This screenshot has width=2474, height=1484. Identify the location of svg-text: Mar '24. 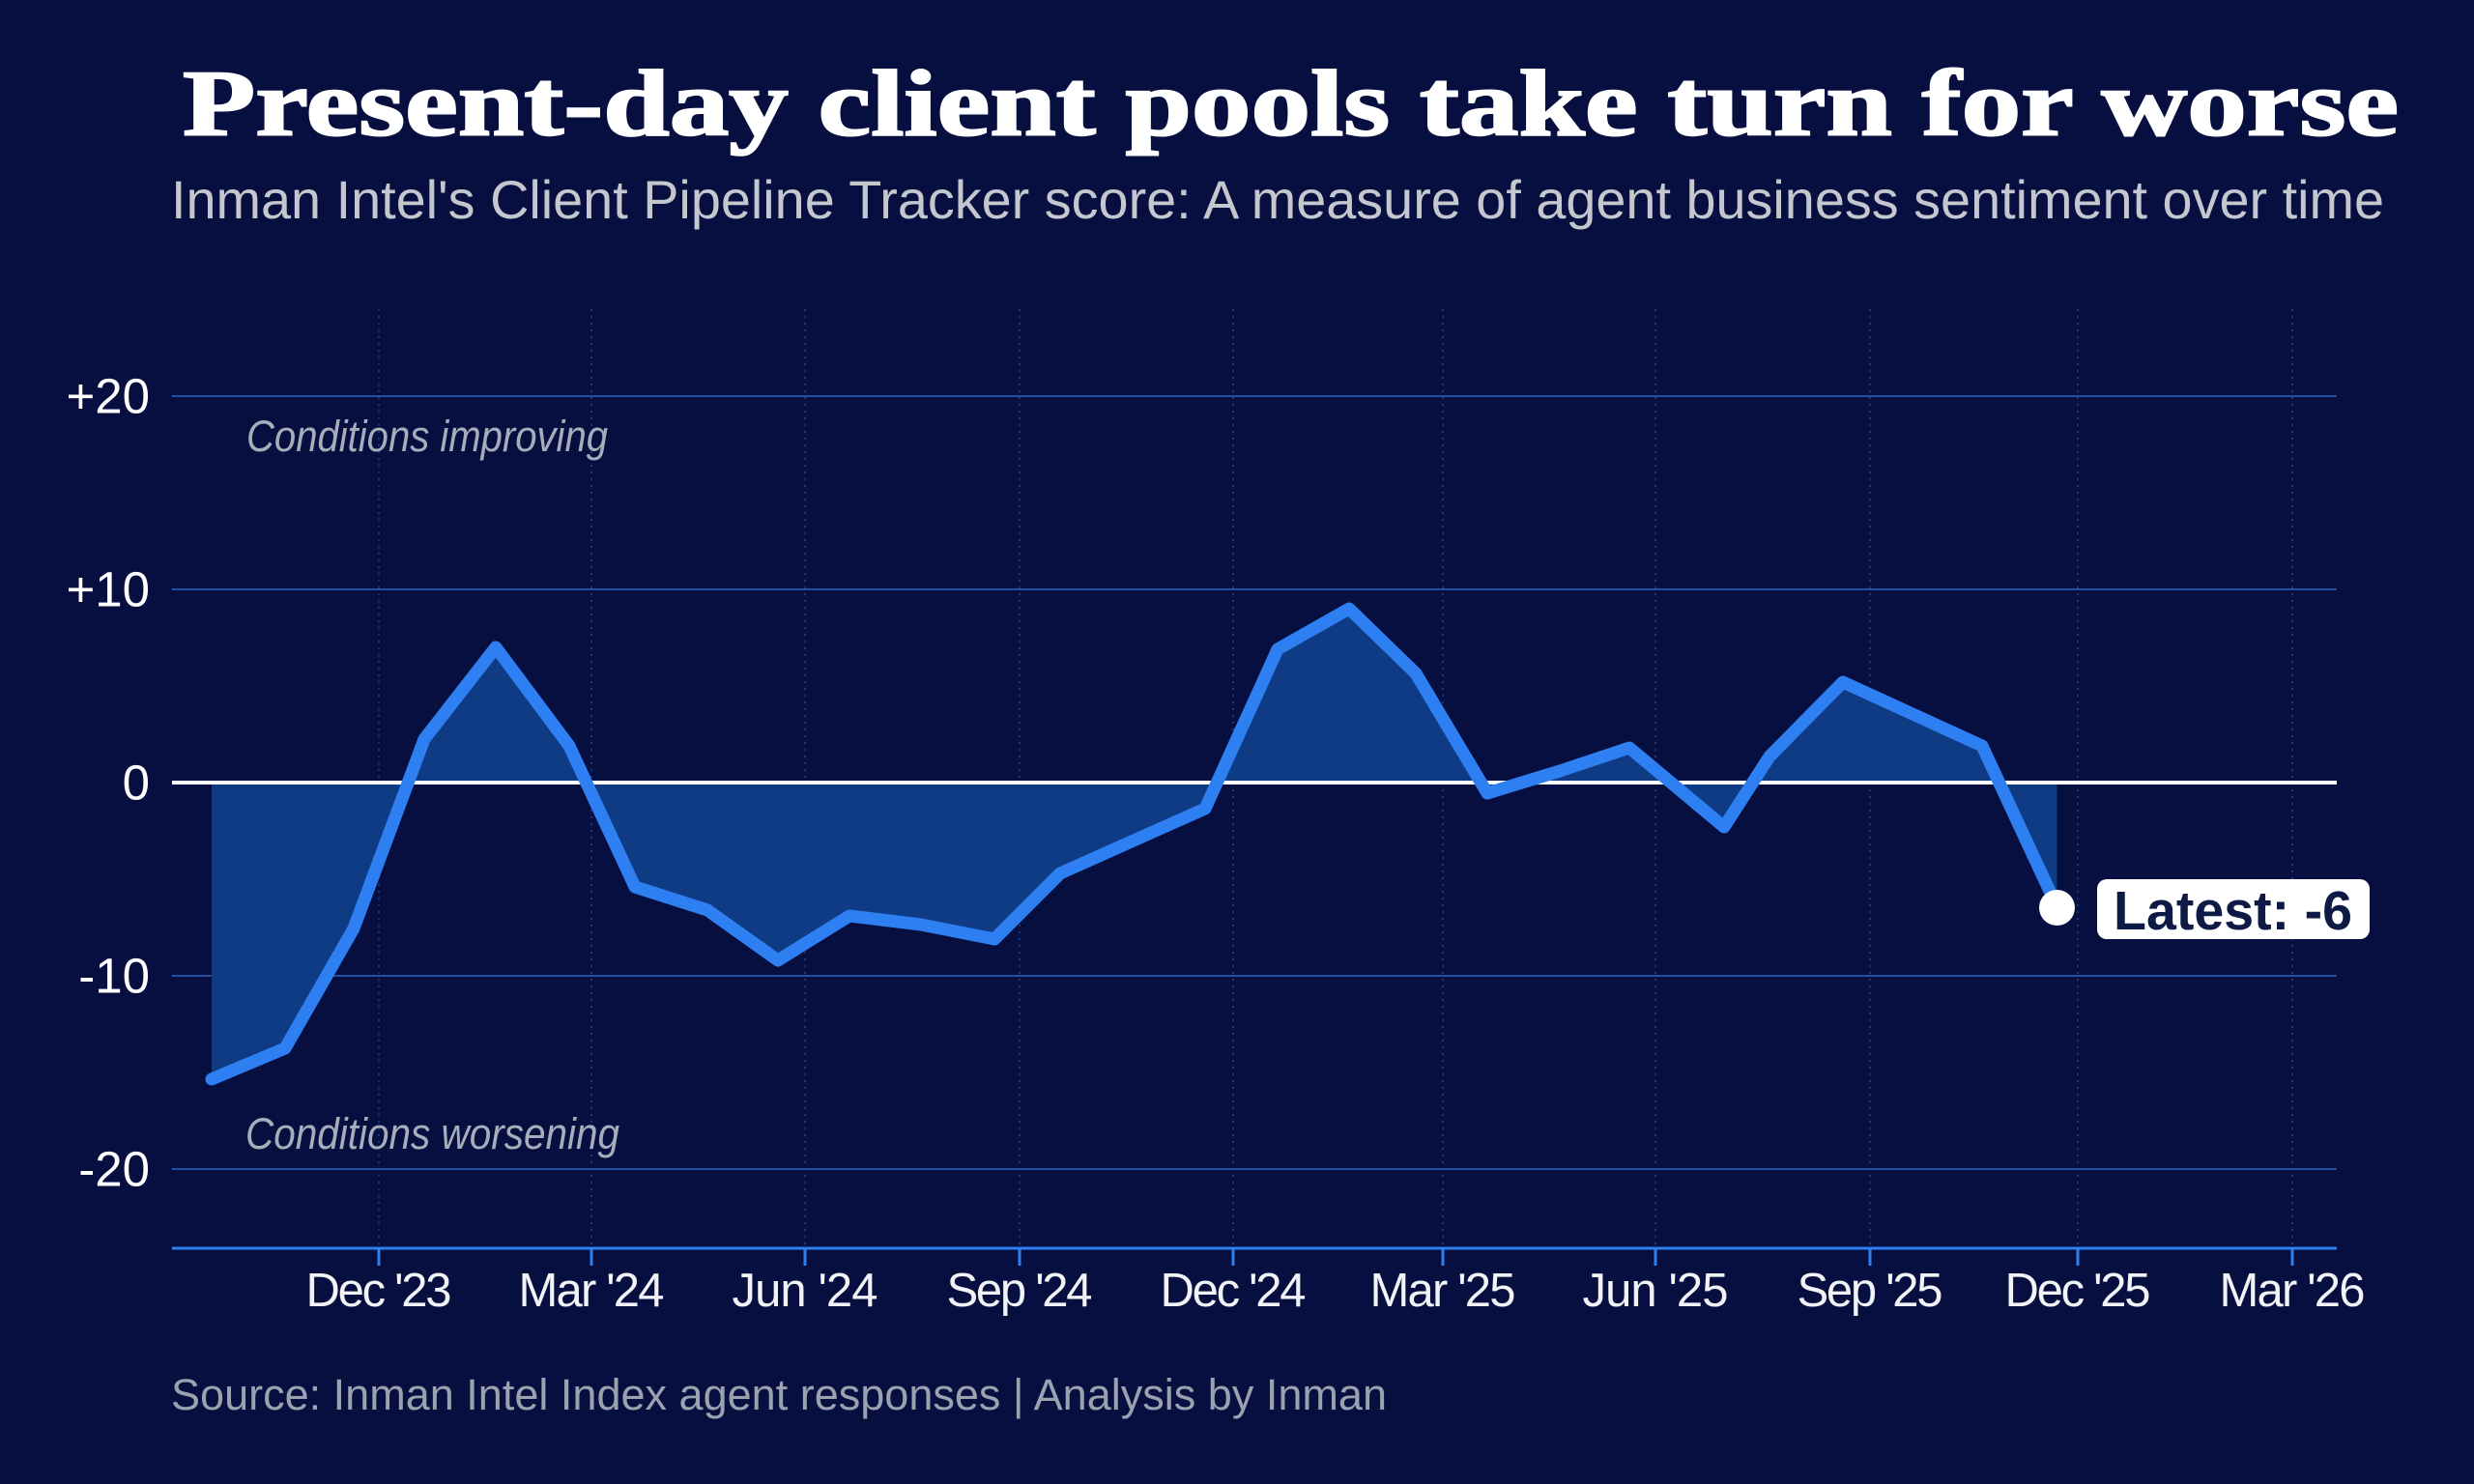
(592, 1291).